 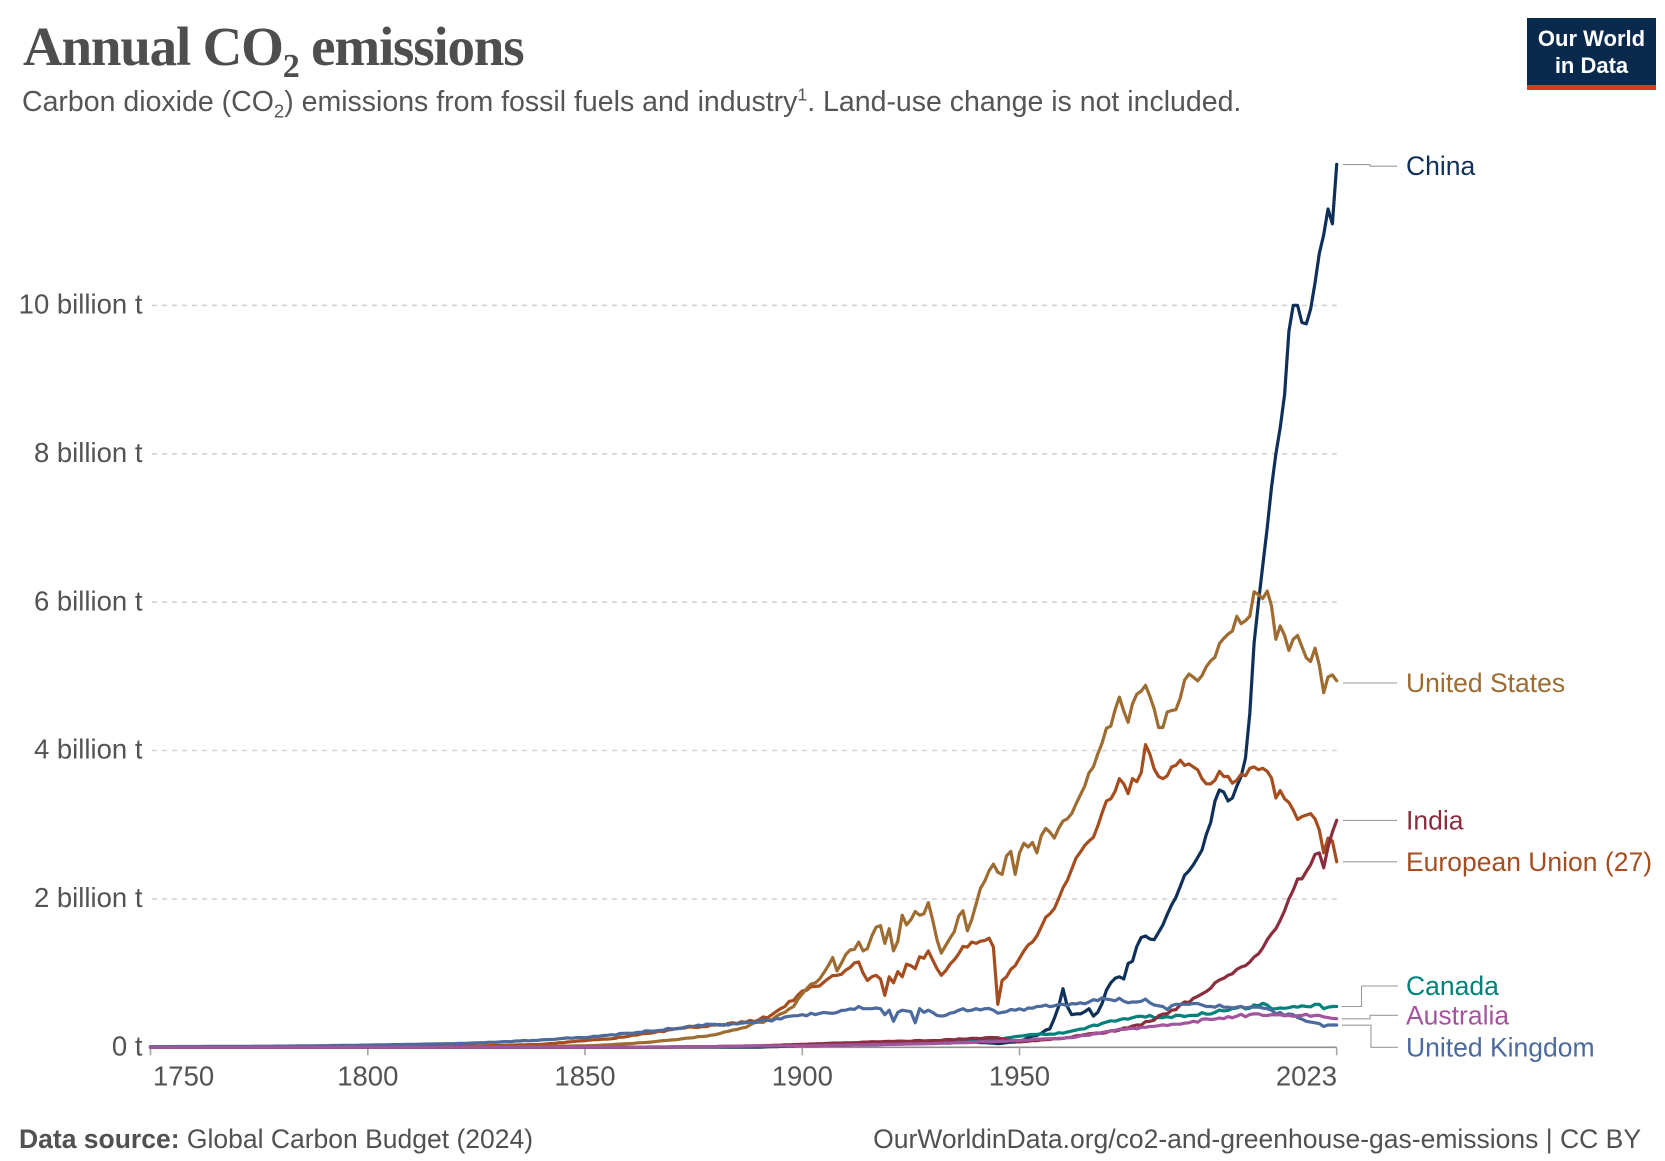 What do you see at coordinates (1306, 1076) in the screenshot?
I see `svg-text: 2023` at bounding box center [1306, 1076].